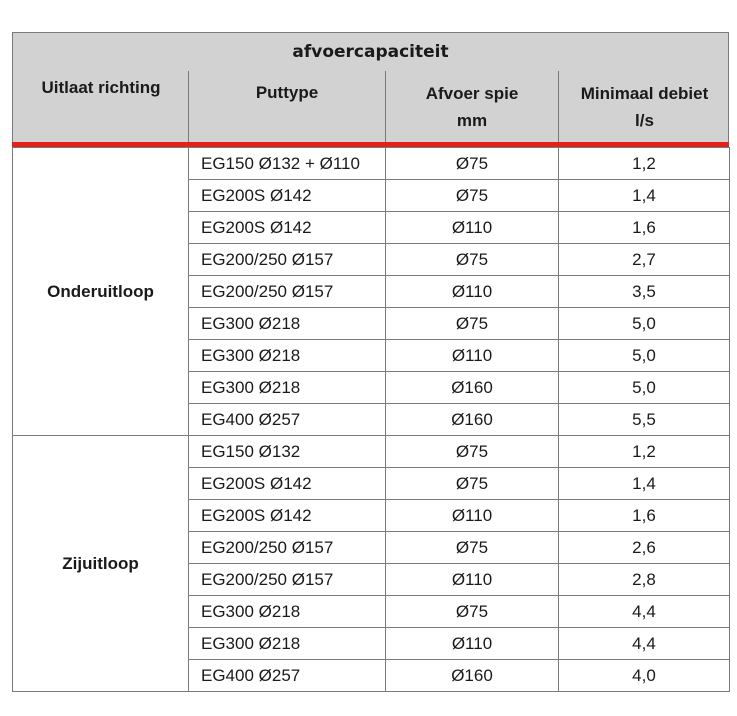 The width and height of the screenshot is (737, 716). Describe the element at coordinates (472, 93) in the screenshot. I see `header-afvoer-spie-label: Afvoer spie` at that location.